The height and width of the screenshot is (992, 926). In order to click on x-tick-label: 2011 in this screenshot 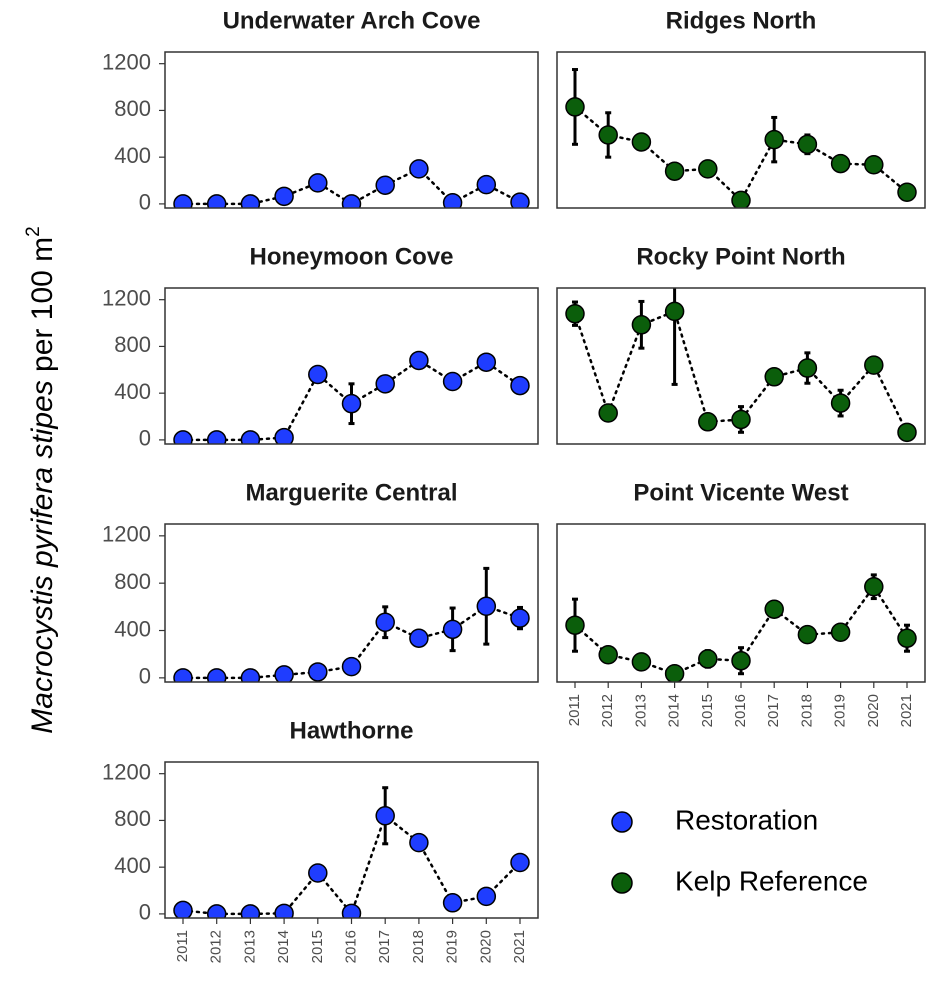, I will do `click(574, 710)`.